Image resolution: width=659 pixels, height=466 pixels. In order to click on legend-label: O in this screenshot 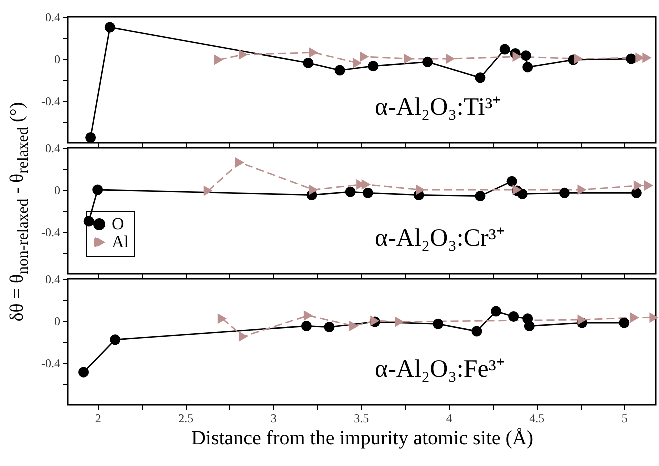, I will do `click(118, 224)`.